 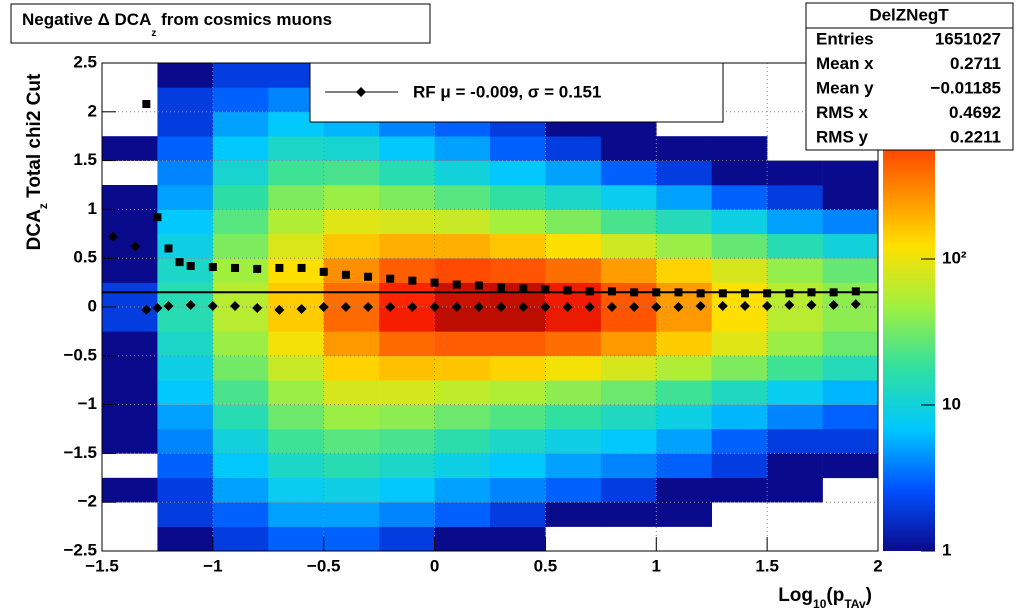 I want to click on stats-value: 0.2711, so click(x=975, y=63).